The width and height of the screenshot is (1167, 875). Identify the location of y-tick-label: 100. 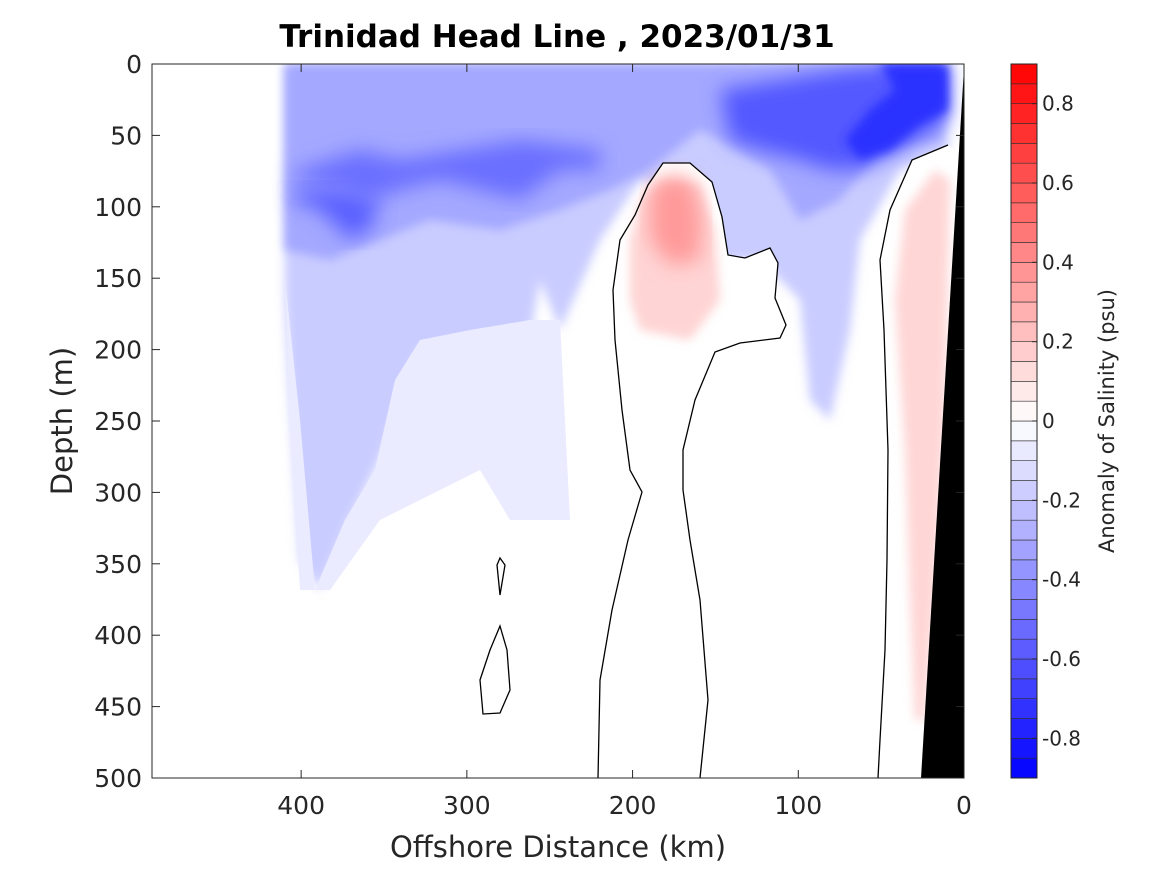
(118, 207).